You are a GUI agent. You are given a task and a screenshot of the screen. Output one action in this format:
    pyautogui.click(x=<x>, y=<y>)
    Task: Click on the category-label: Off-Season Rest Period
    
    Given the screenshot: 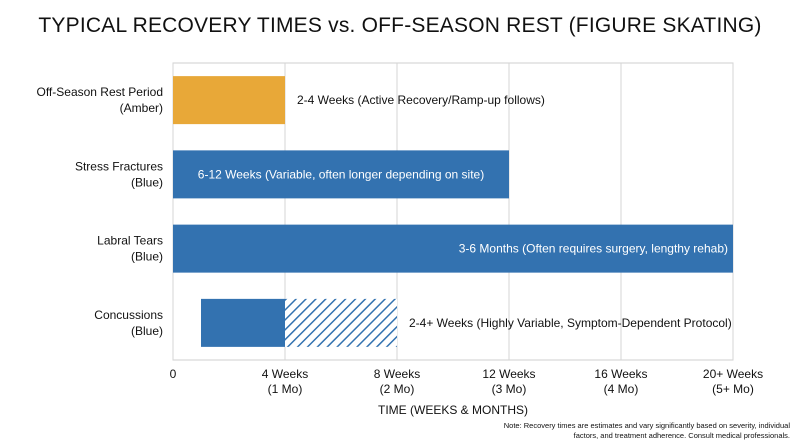 What is the action you would take?
    pyautogui.click(x=99, y=92)
    